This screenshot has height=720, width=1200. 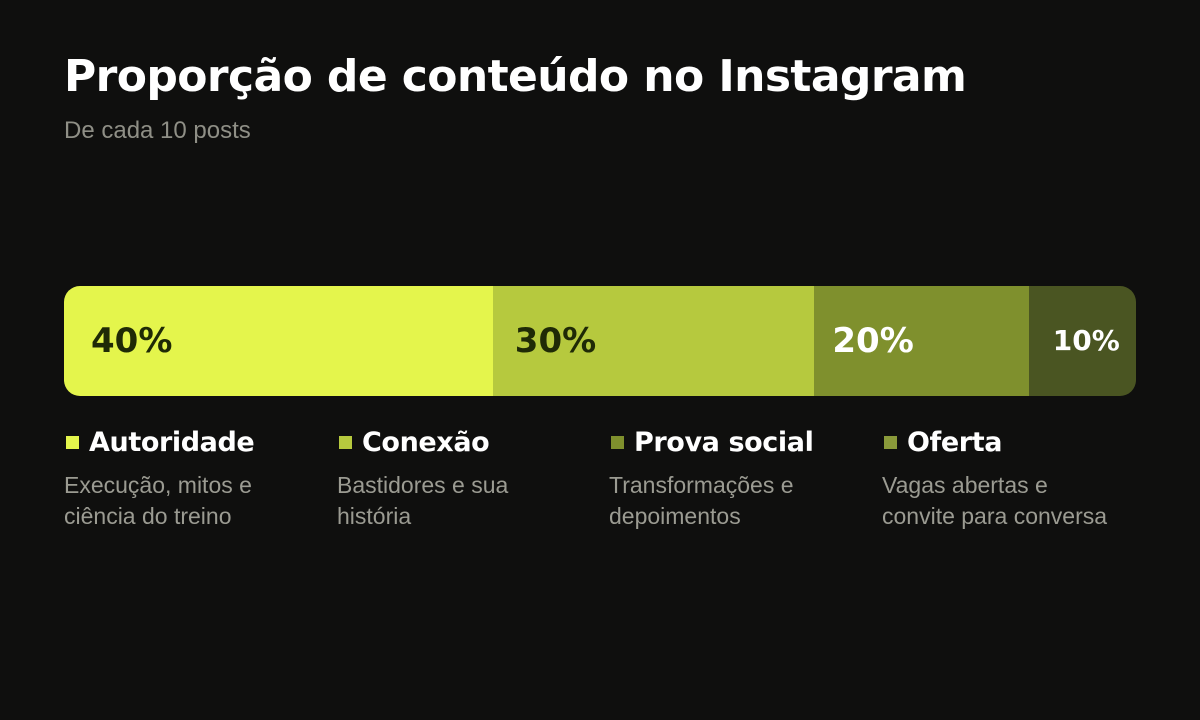 What do you see at coordinates (515, 76) in the screenshot?
I see `chart-title: Proporção de conteúdo no Instagram` at bounding box center [515, 76].